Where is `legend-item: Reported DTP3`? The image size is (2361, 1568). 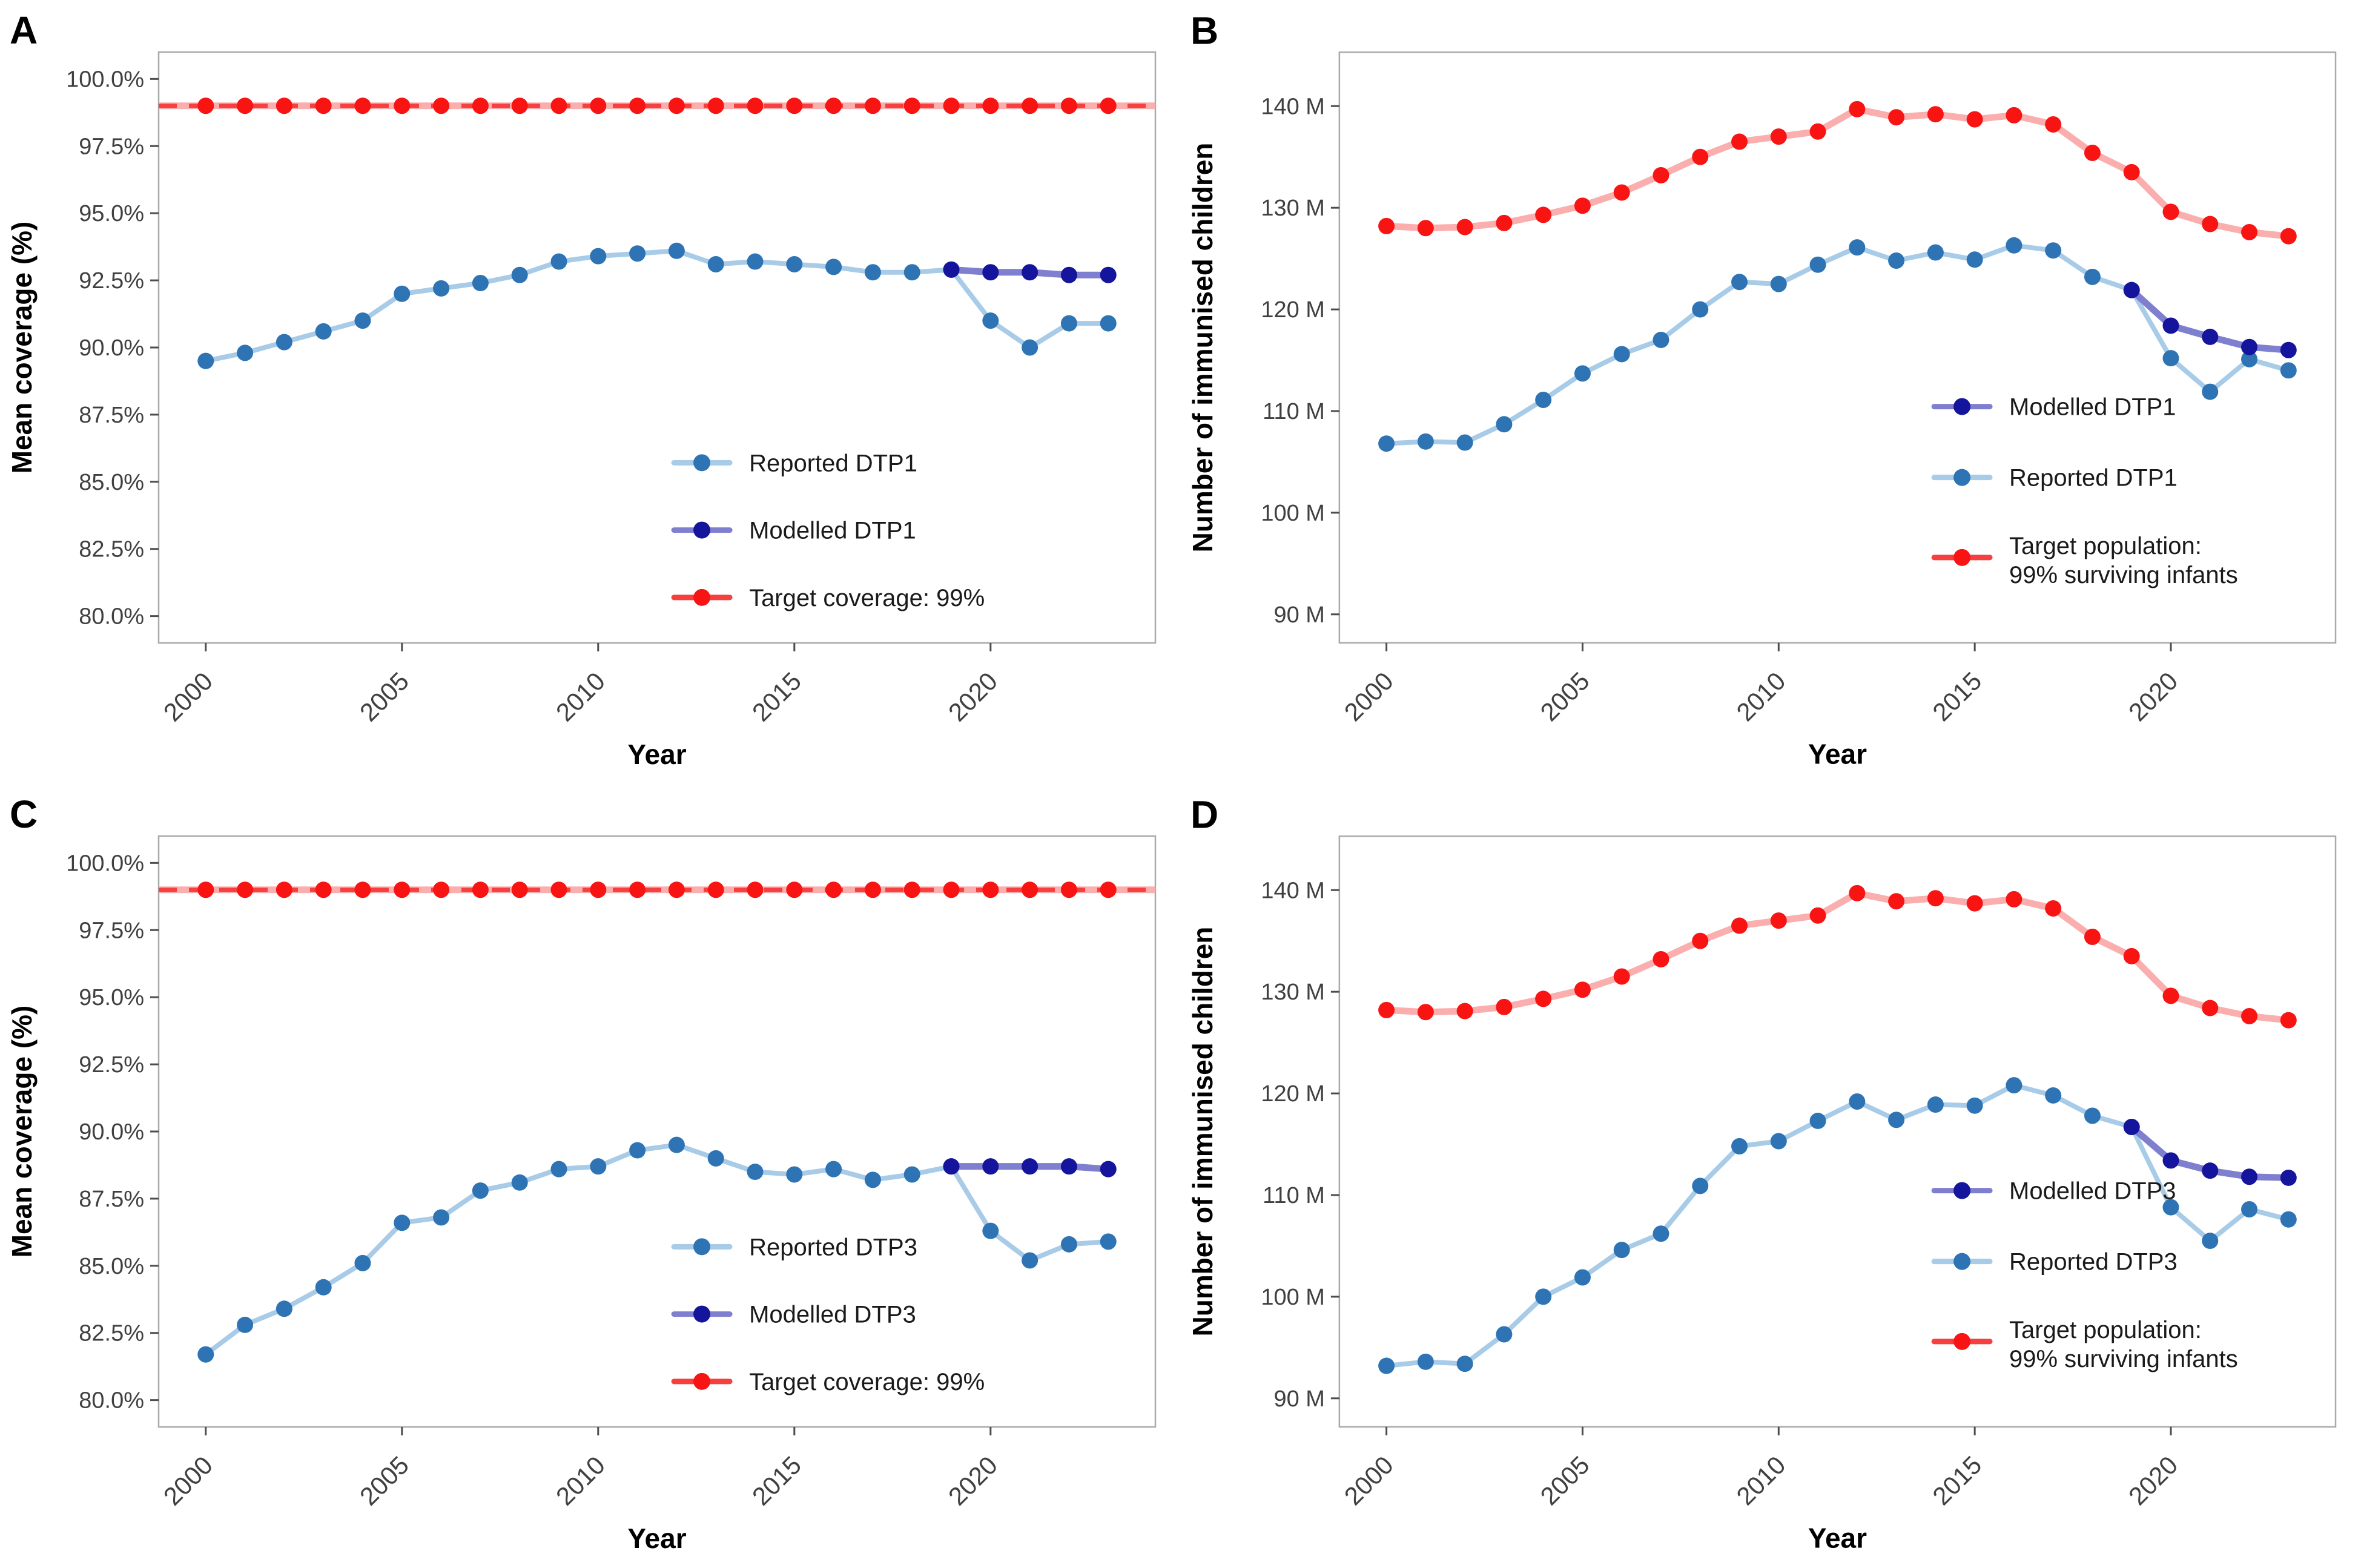 legend-item: Reported DTP3 is located at coordinates (794, 1247).